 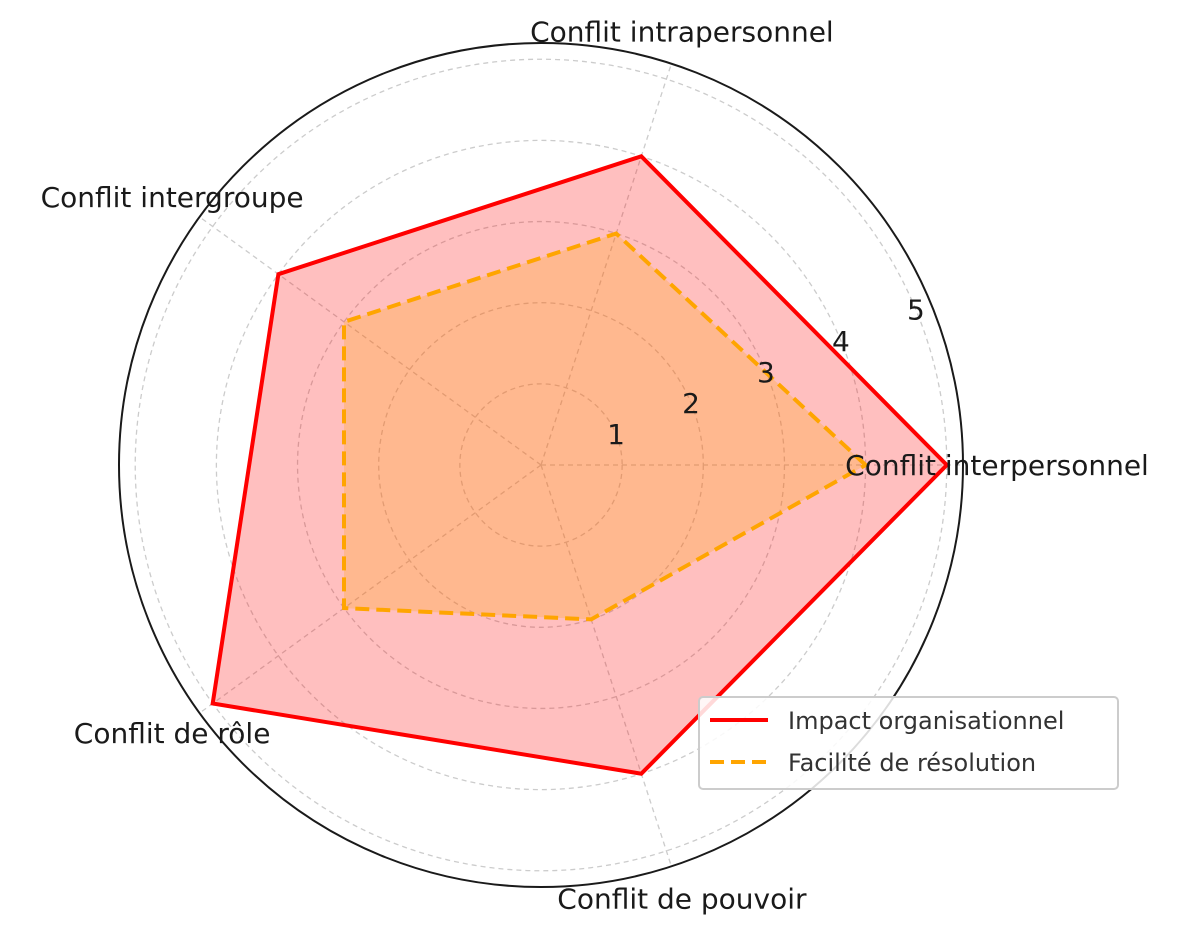 What do you see at coordinates (997, 465) in the screenshot?
I see `category-label-0: Conflit interpersonnel` at bounding box center [997, 465].